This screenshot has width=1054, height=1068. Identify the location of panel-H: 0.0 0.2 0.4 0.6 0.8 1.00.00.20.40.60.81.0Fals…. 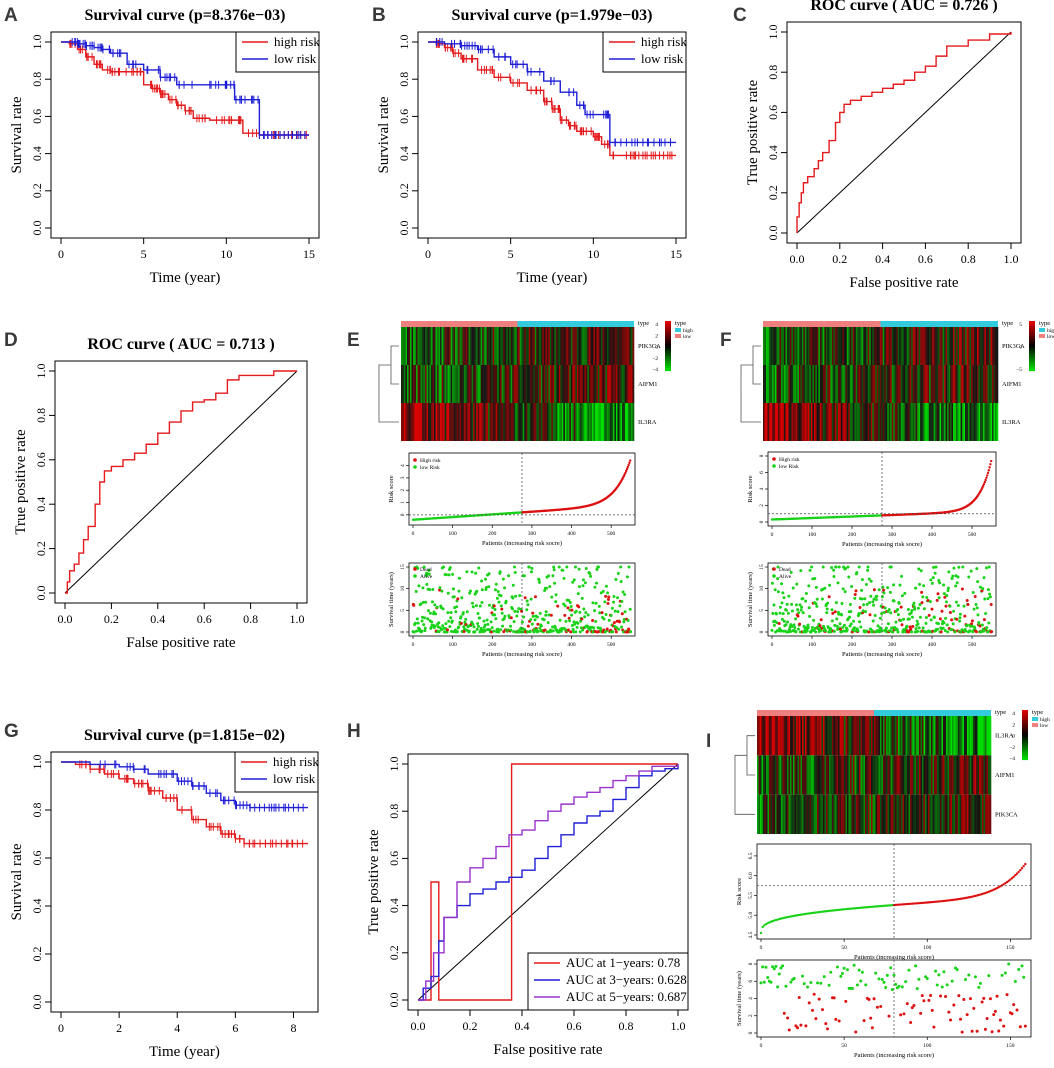
(527, 905).